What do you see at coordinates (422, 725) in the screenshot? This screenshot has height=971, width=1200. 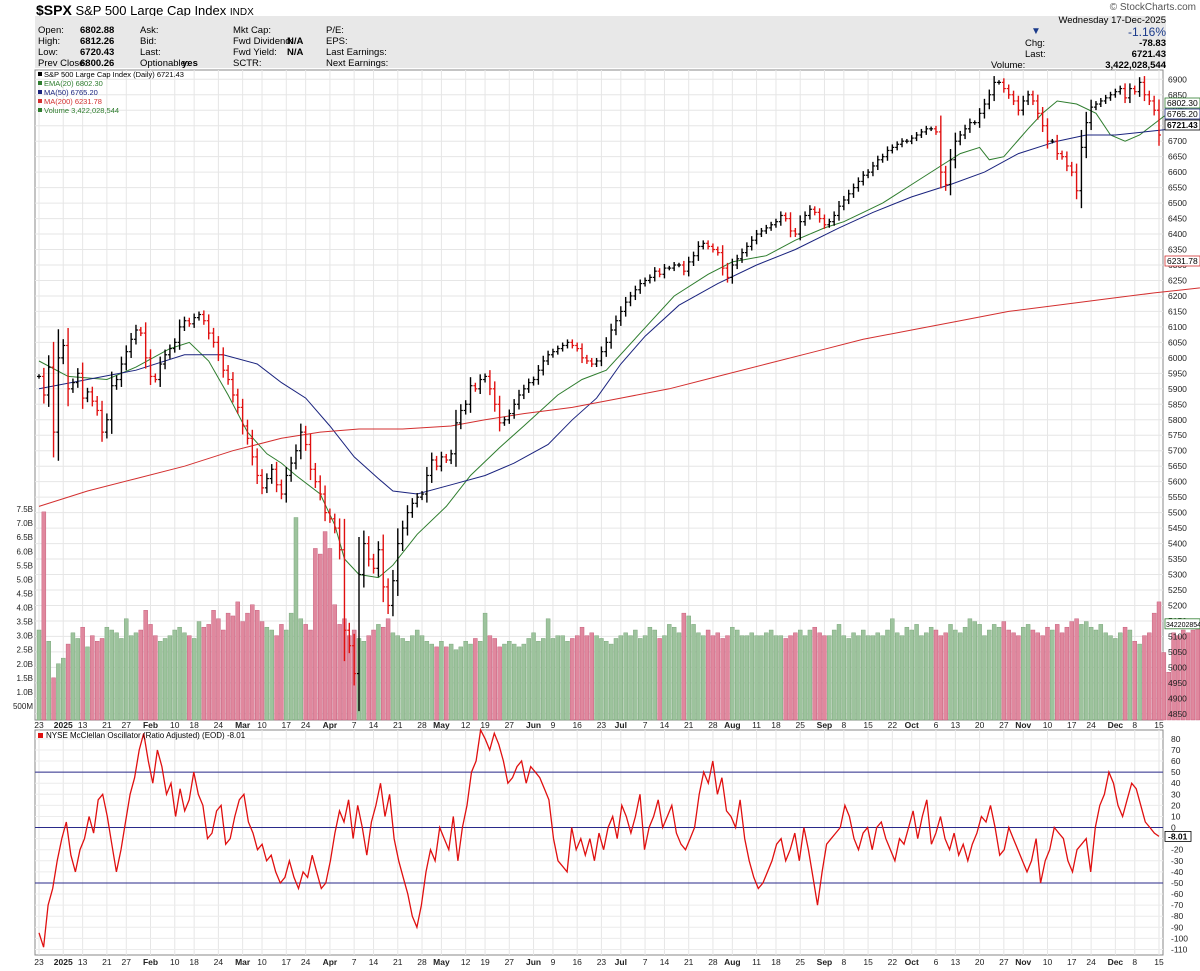 I see `x-tick-label: 28` at bounding box center [422, 725].